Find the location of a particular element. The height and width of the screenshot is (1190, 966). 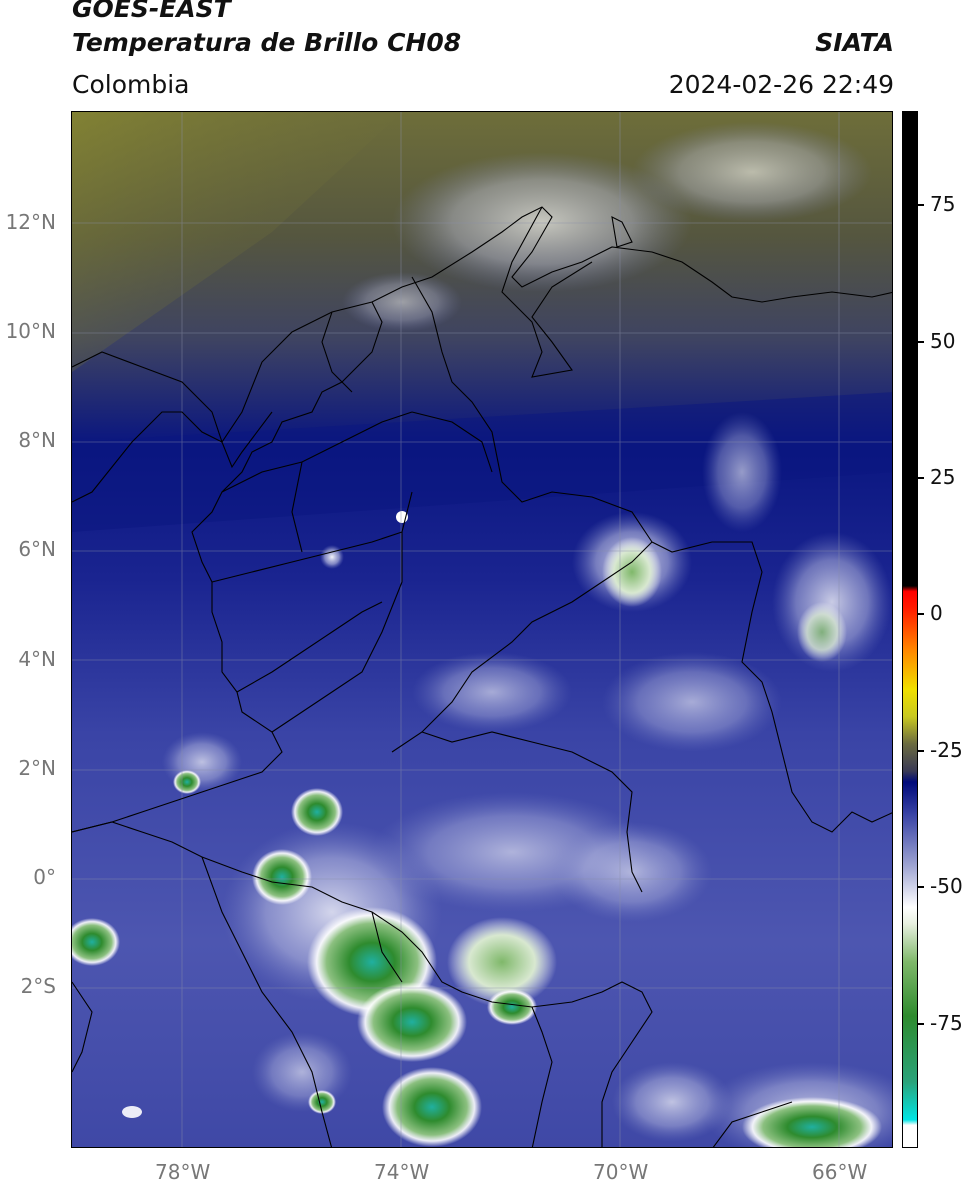

lon-label-70w: 70°W is located at coordinates (621, 1172).